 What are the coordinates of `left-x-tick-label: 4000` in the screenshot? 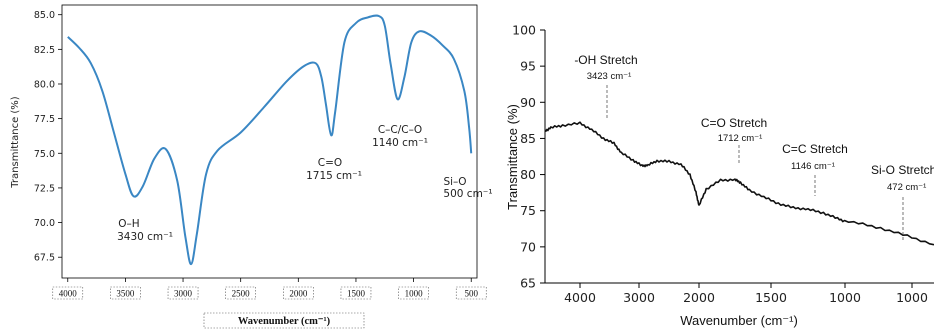 It's located at (68, 294).